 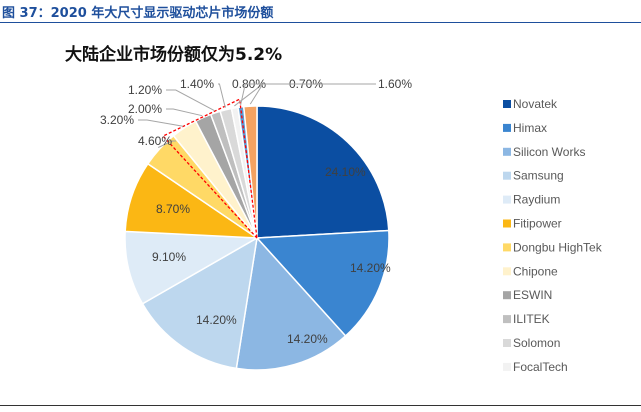 What do you see at coordinates (209, 169) in the screenshot?
I see `highlight-outline` at bounding box center [209, 169].